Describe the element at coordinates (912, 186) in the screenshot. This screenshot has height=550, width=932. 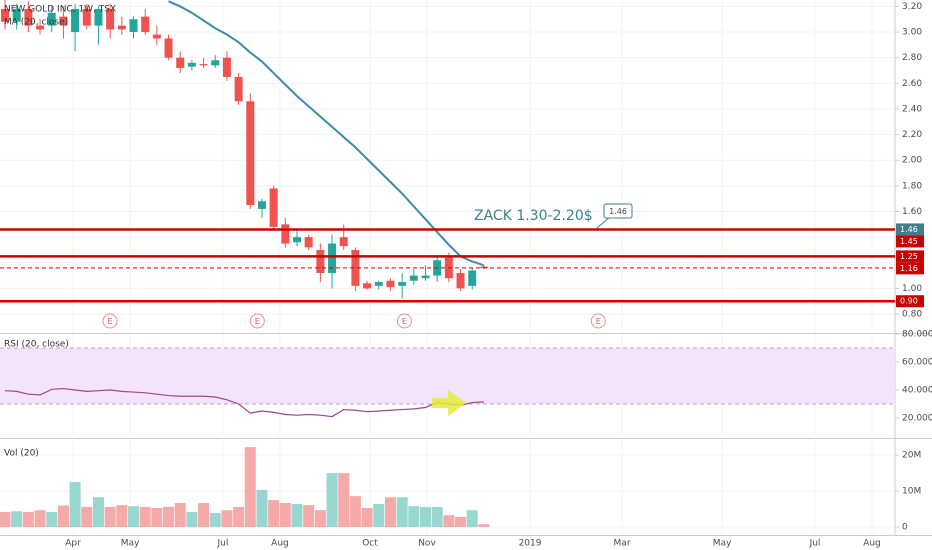
I see `y-tick-label: 1.80` at that location.